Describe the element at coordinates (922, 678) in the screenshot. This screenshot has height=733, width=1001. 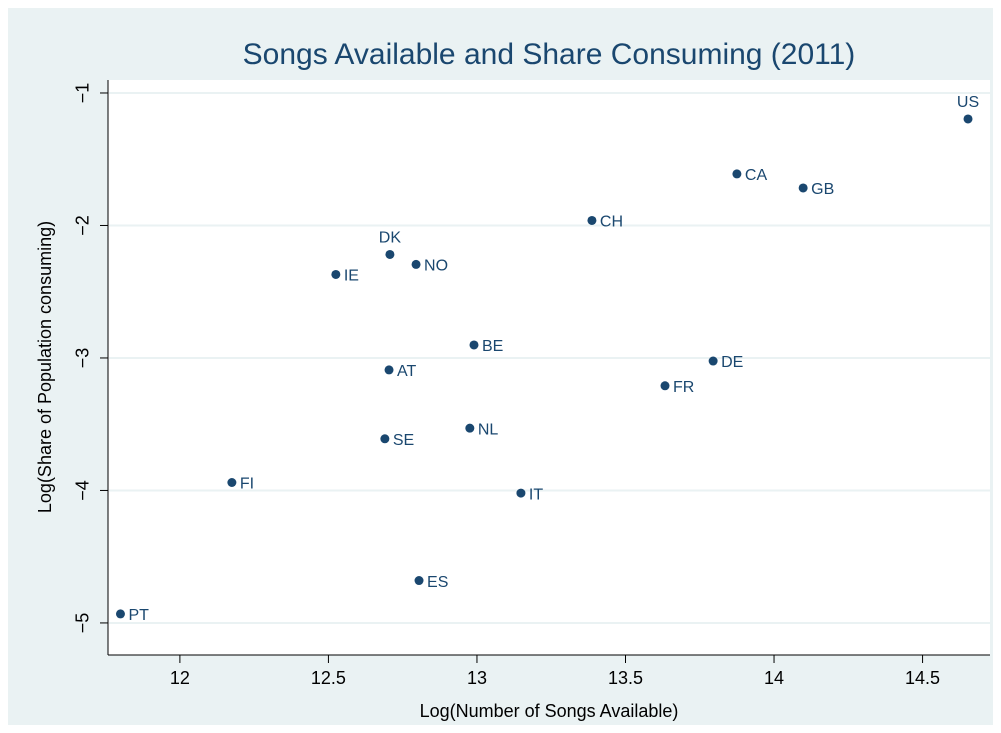
I see `x-tick-label: 14.5` at that location.